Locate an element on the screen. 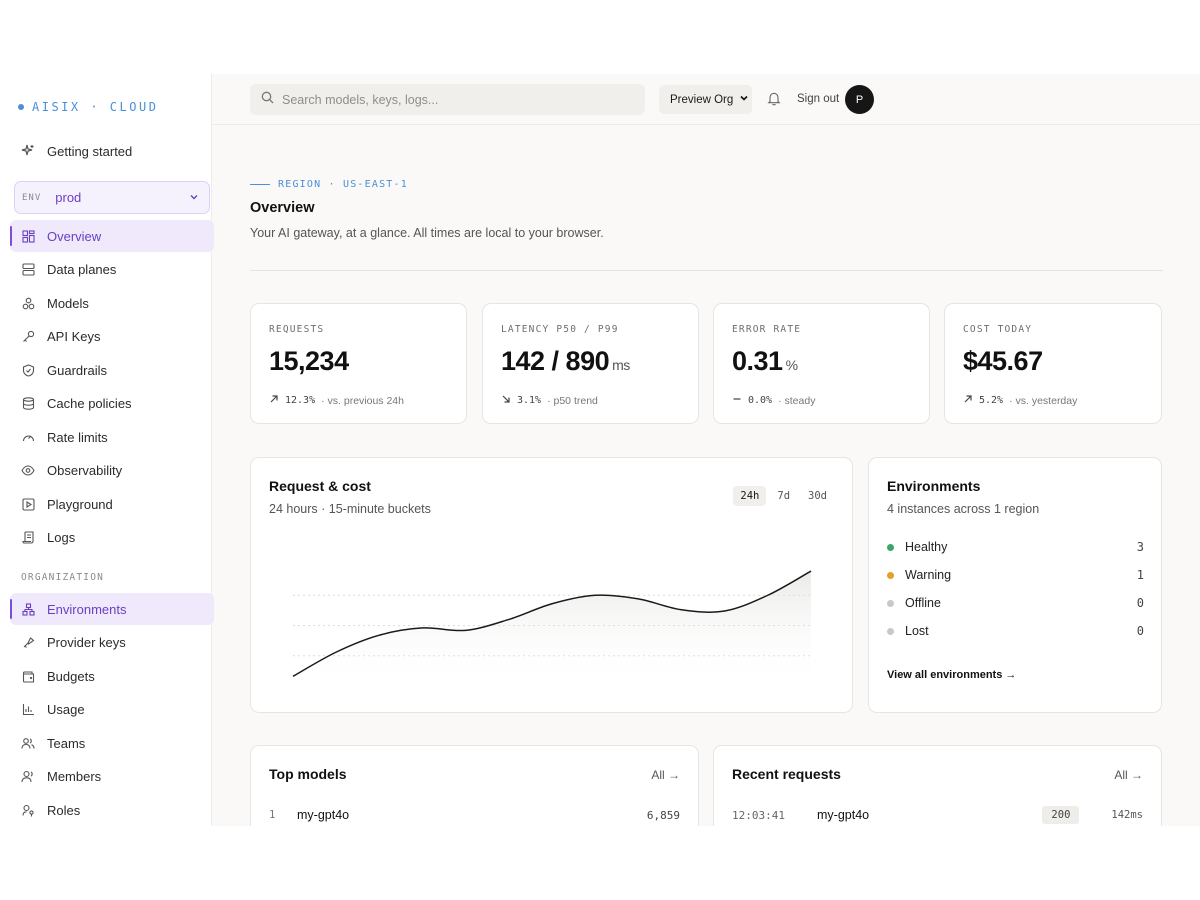 Image resolution: width=1200 pixels, height=900 pixels. stat-card-cost-today: COST TODAY $45.67 5.2% · vs. yesterday is located at coordinates (1053, 363).